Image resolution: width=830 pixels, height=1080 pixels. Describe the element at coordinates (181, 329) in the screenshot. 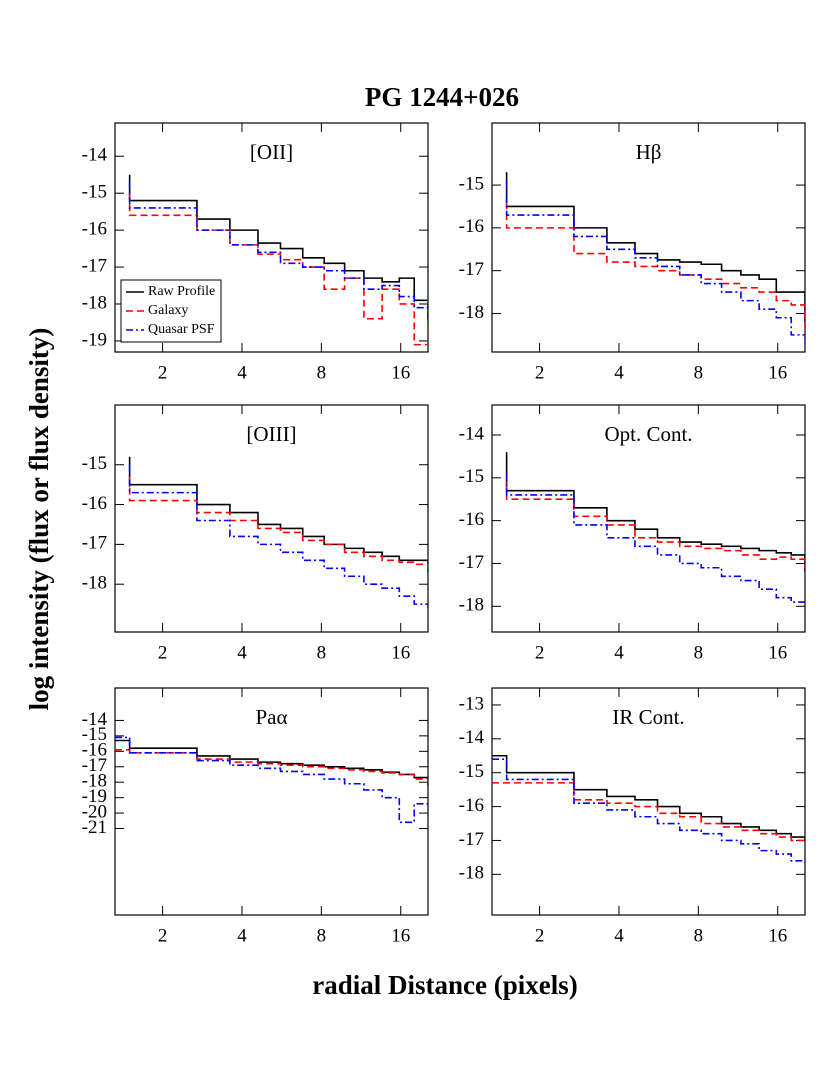

I see `legend-label: Quasar PSF` at that location.